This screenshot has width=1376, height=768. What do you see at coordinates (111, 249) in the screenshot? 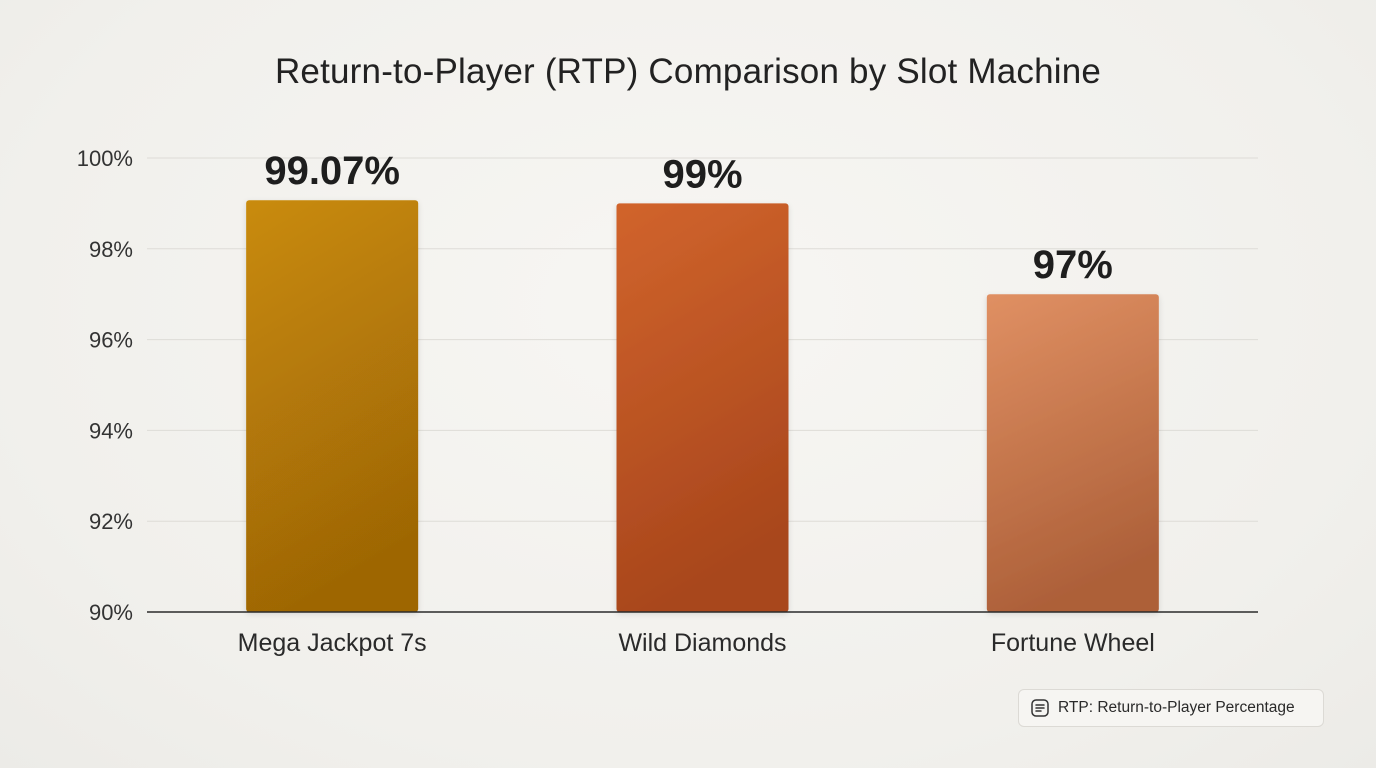
I see `y-tick-label: 98%` at bounding box center [111, 249].